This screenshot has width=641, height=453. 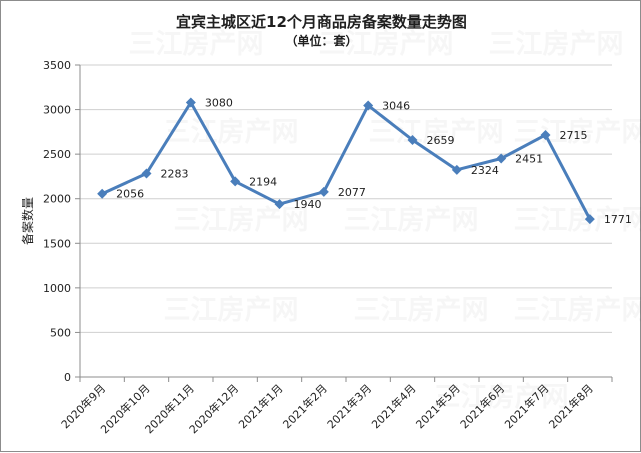 I want to click on data-label: 2324, so click(x=485, y=170).